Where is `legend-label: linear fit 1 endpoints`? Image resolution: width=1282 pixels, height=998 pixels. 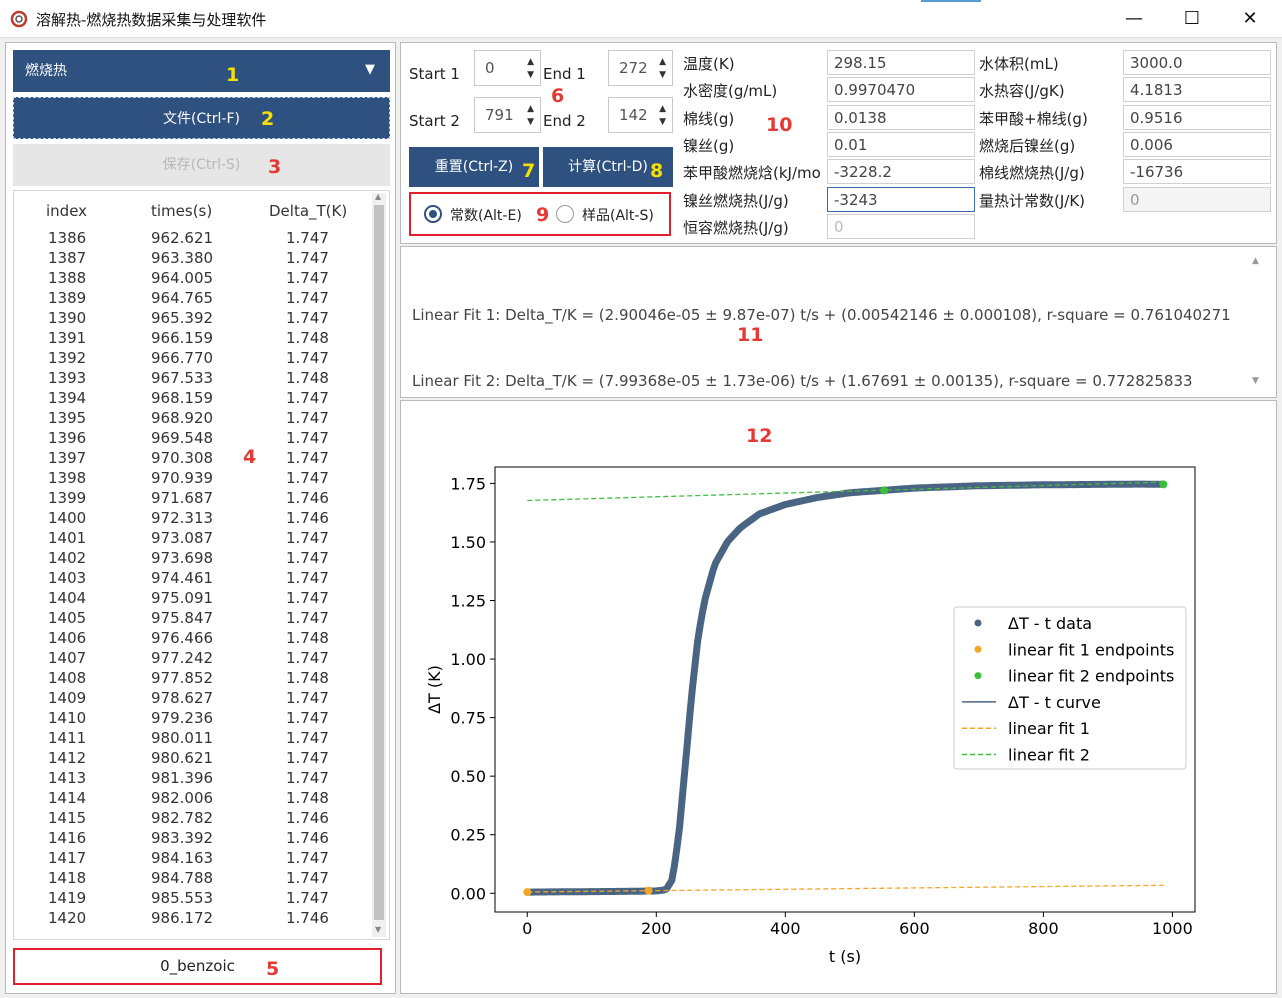
legend-label: linear fit 1 endpoints is located at coordinates (1091, 649).